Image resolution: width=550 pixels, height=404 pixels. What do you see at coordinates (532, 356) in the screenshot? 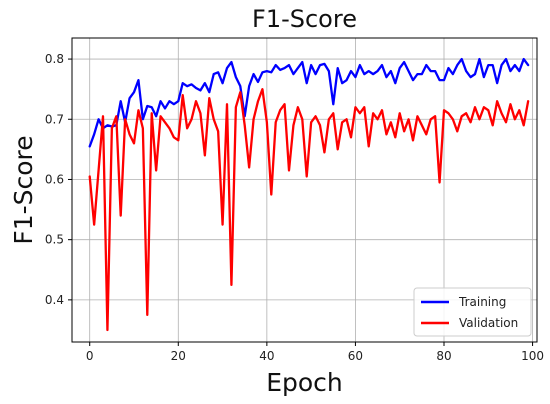
I see `x-tick-label: 100` at bounding box center [532, 356].